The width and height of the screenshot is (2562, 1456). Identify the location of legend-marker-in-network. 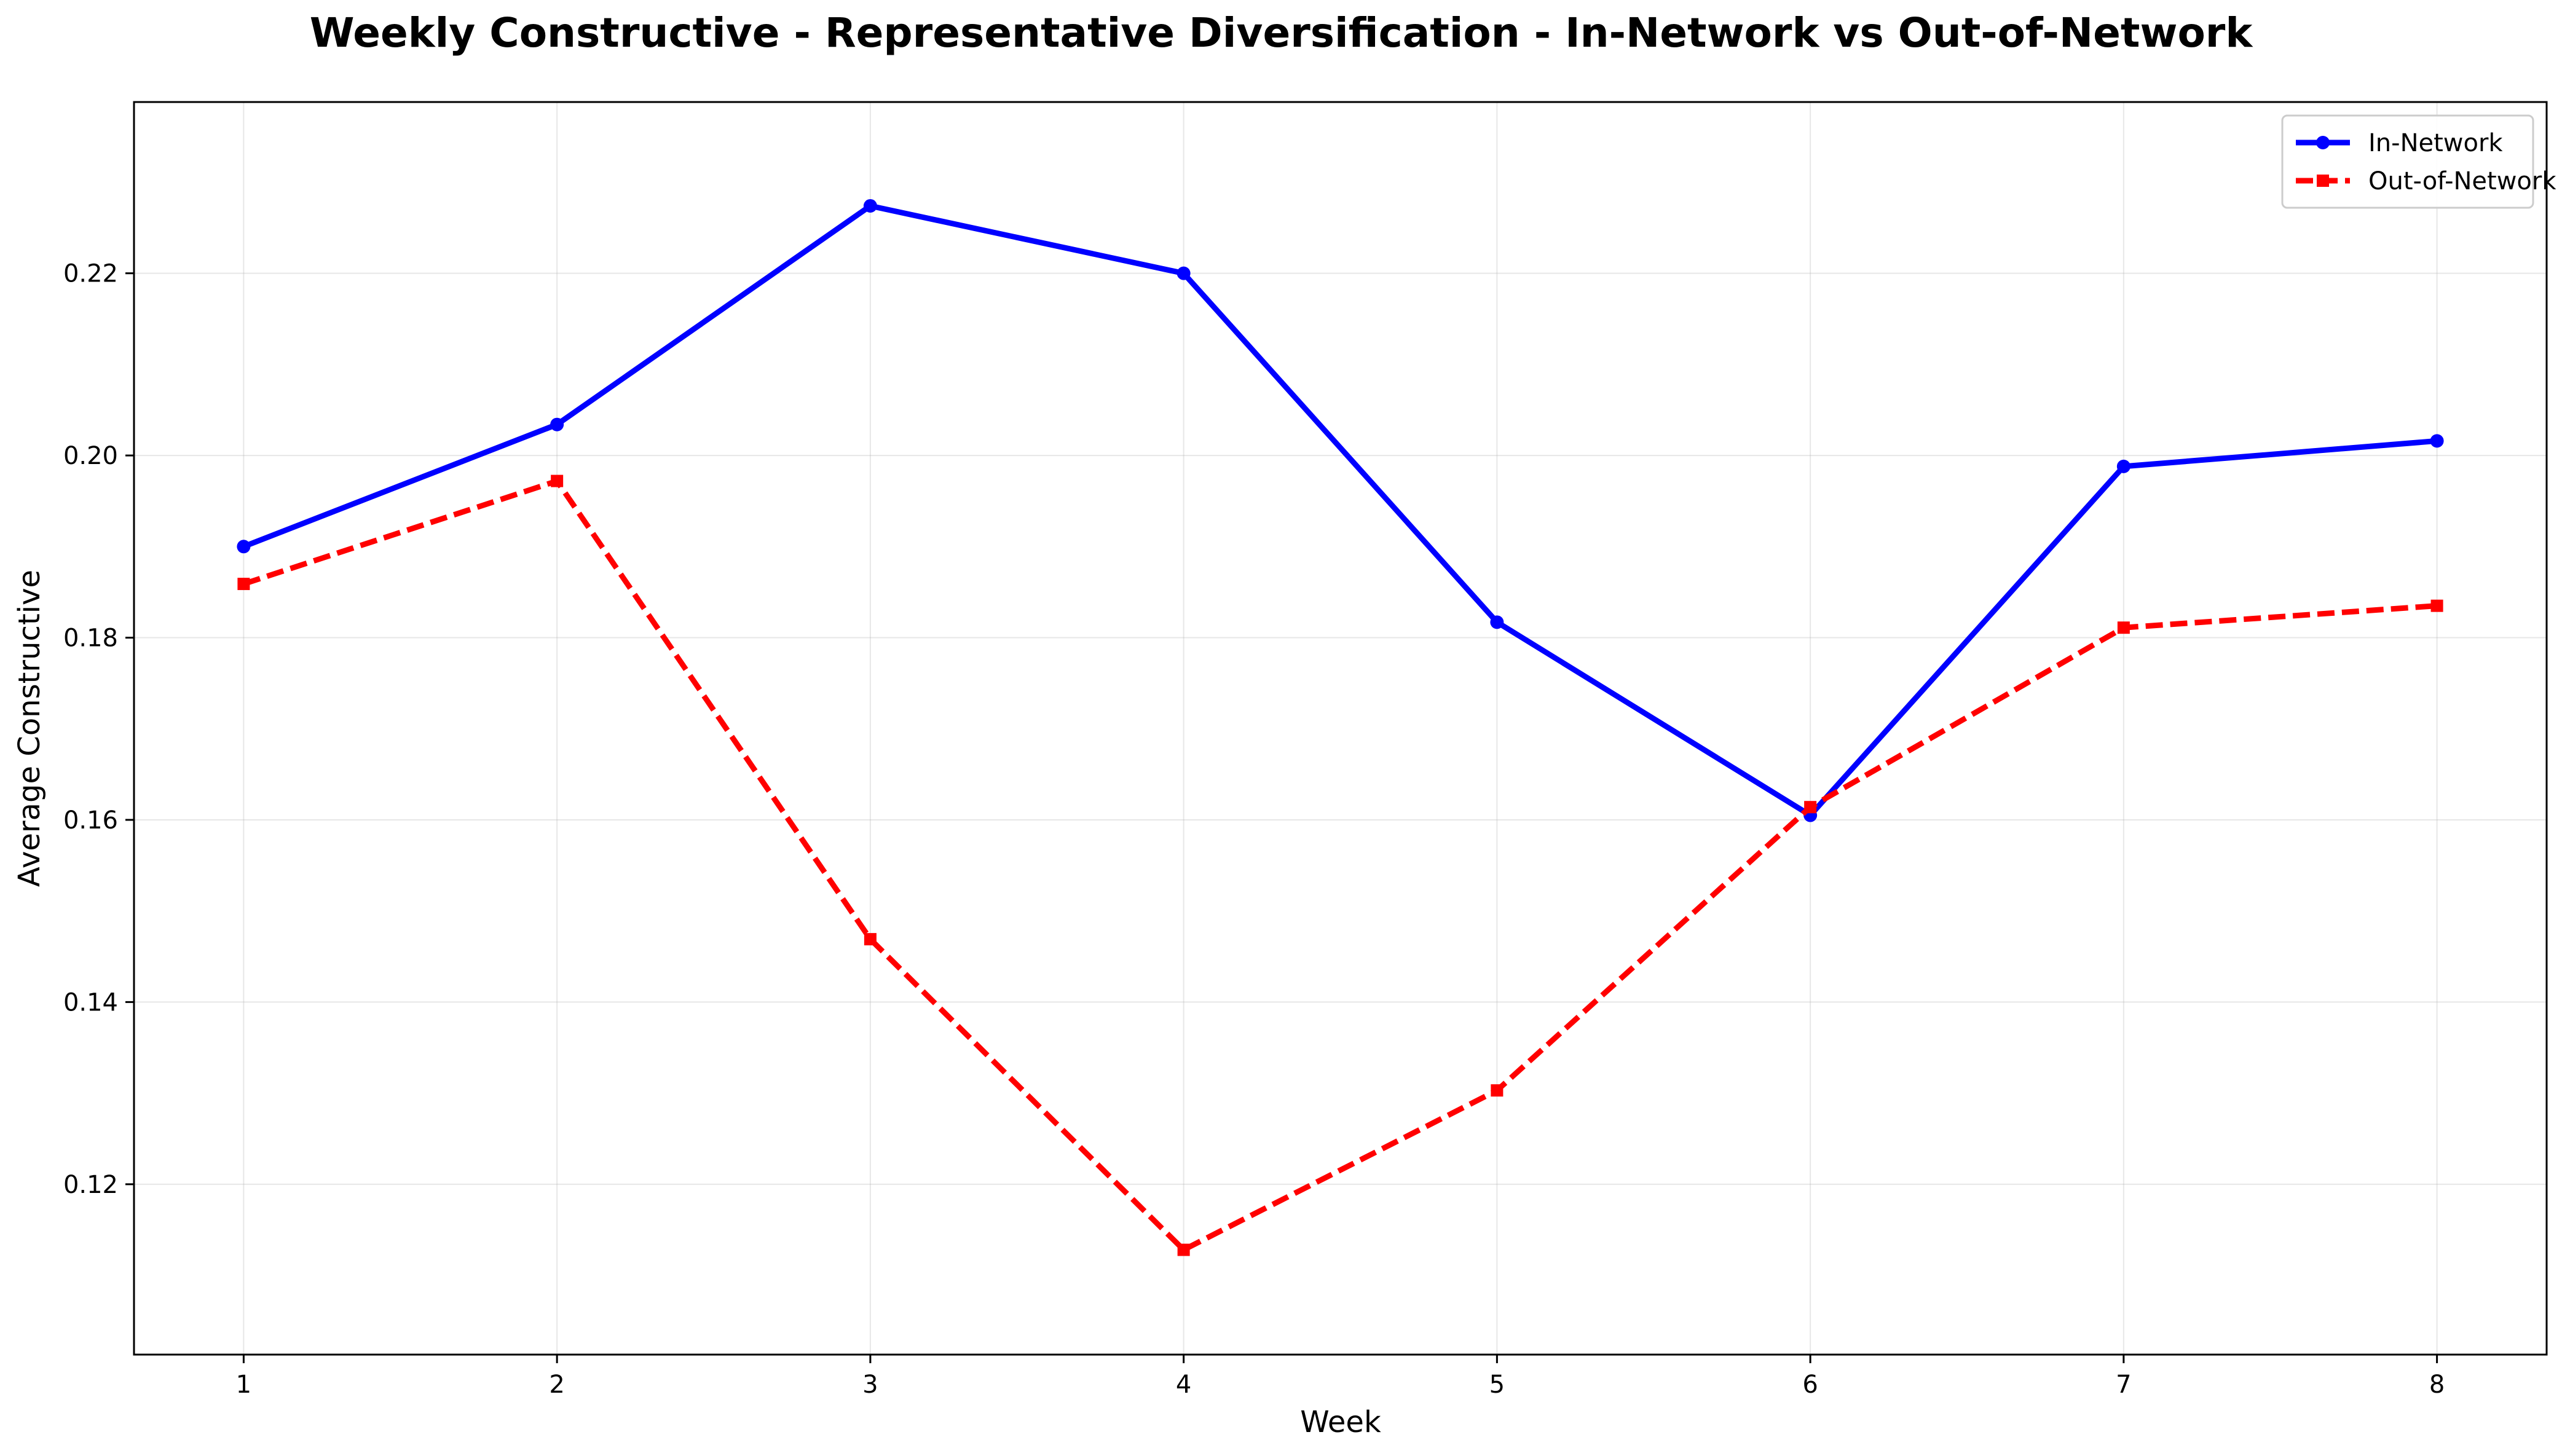
(2323, 142).